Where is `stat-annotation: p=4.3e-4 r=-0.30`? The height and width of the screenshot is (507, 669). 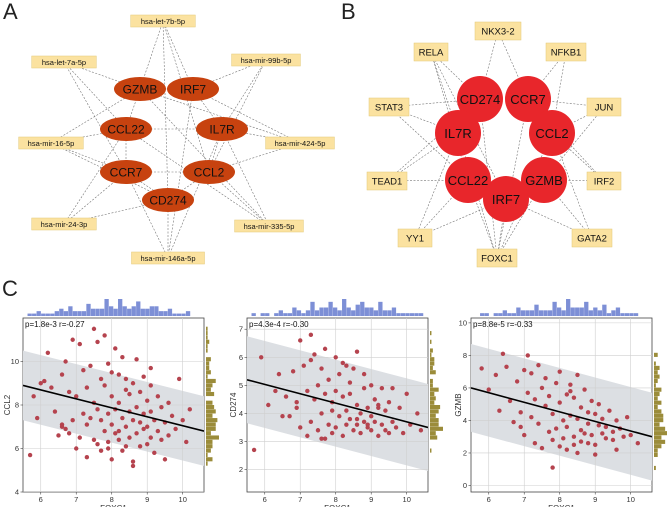 stat-annotation: p=4.3e-4 r=-0.30 is located at coordinates (279, 324).